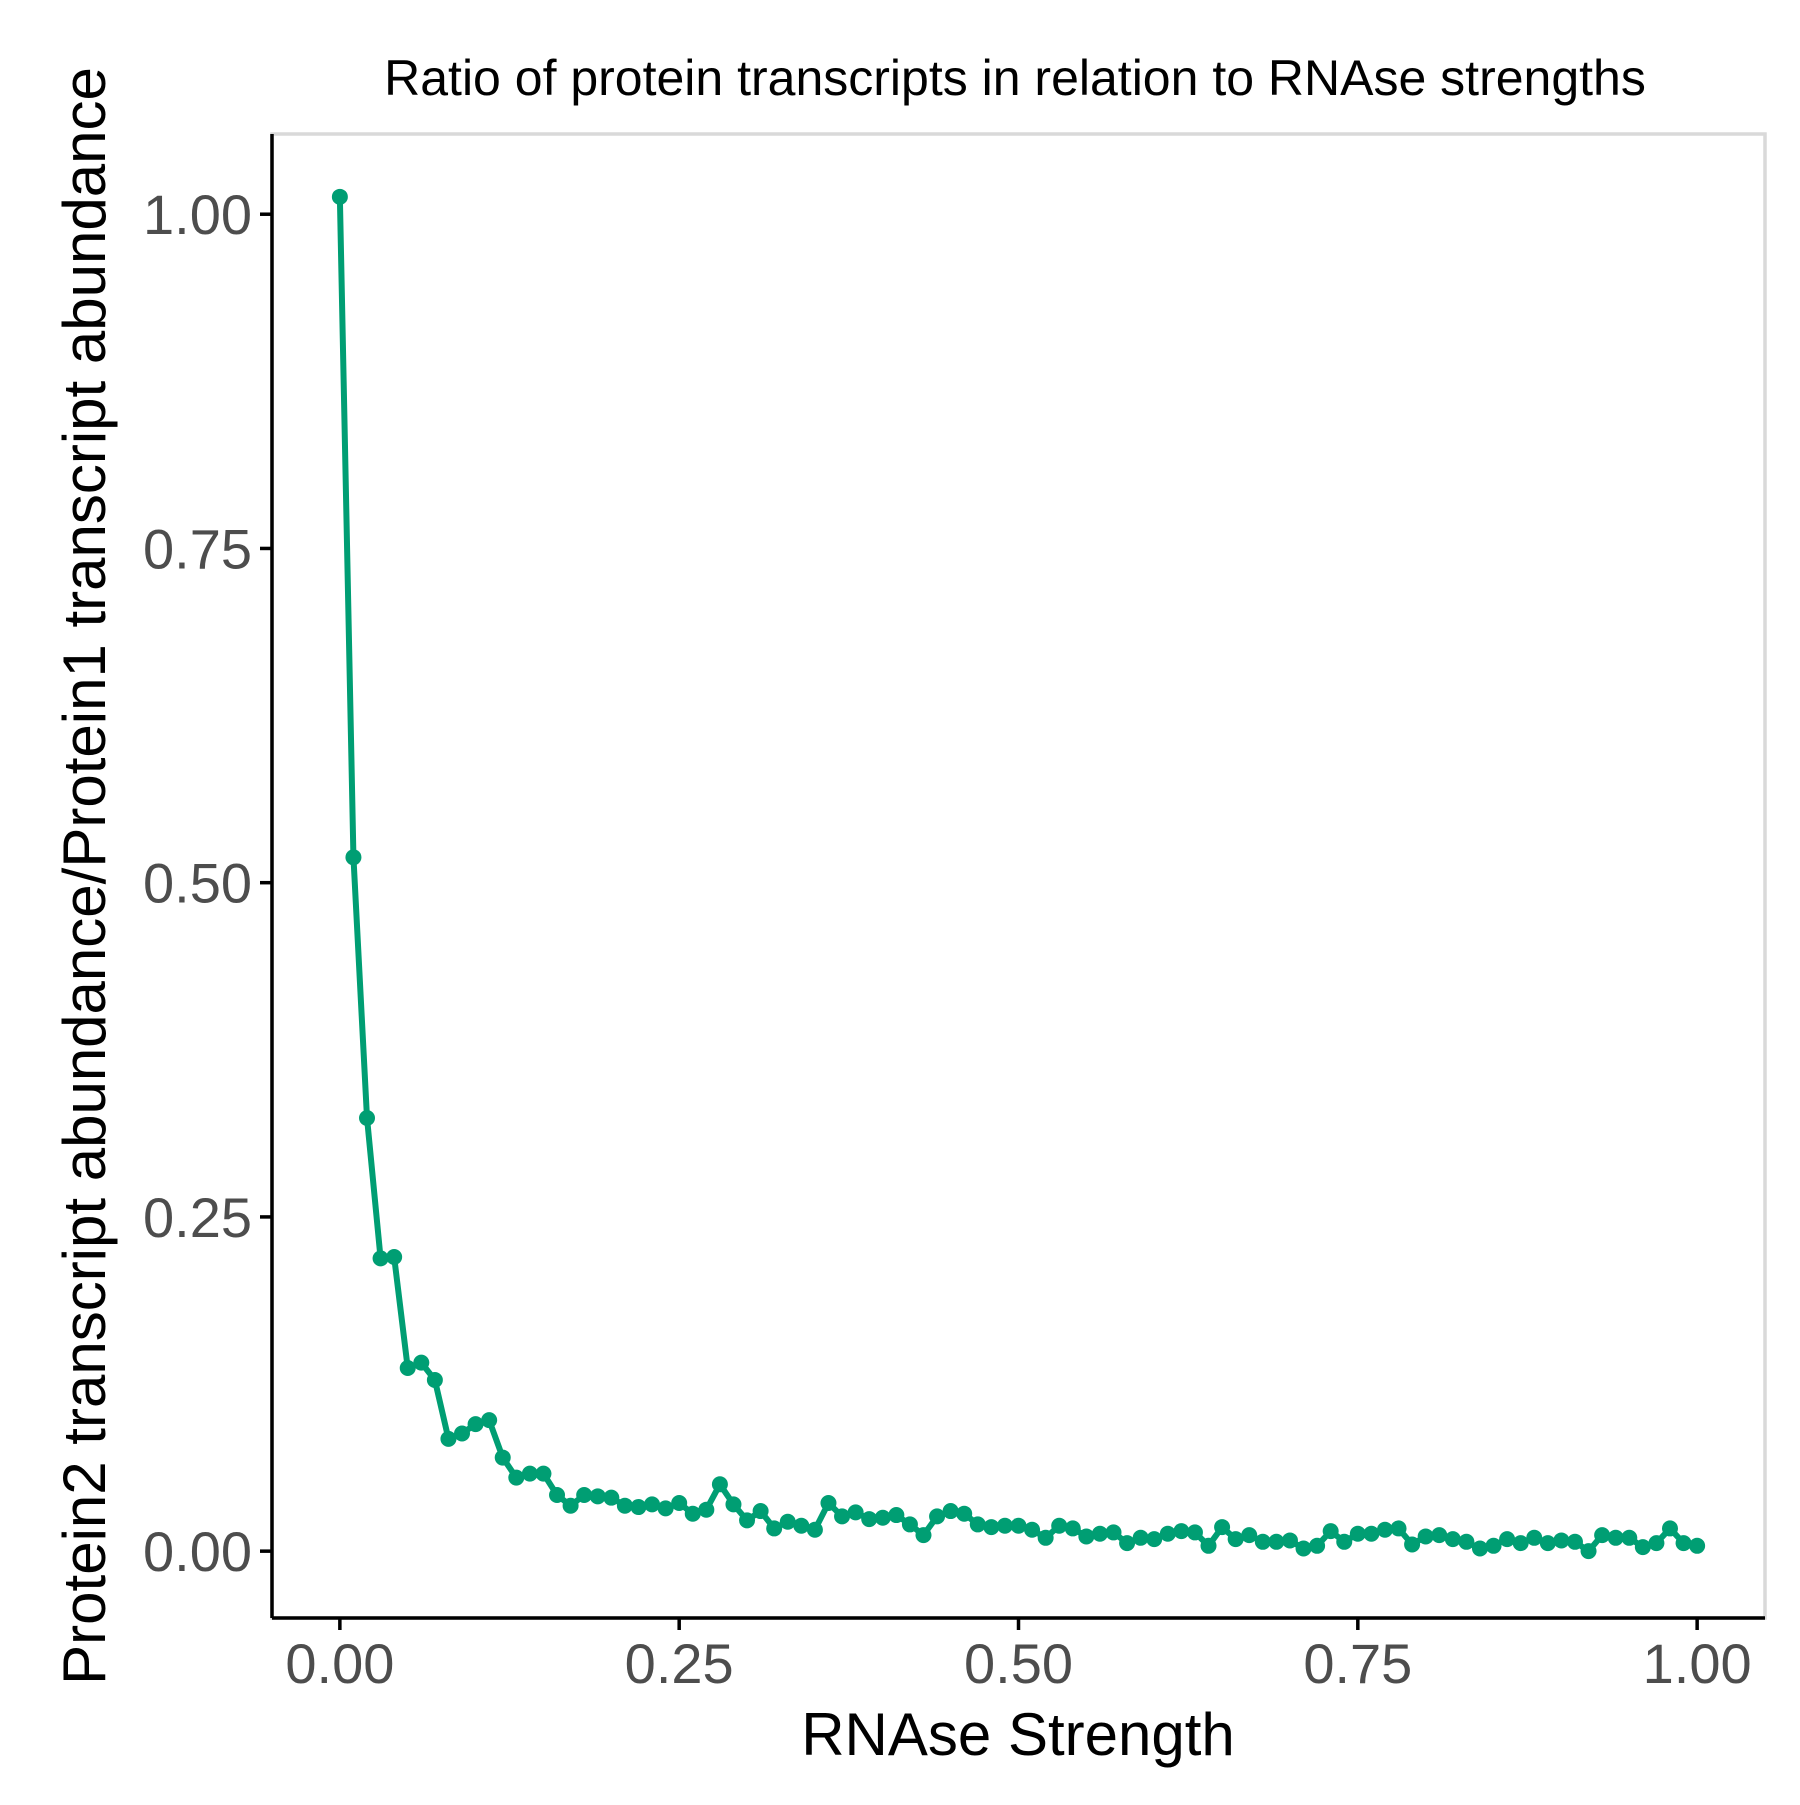 The height and width of the screenshot is (1805, 1800). I want to click on y-tick-label: 0.25, so click(197, 1217).